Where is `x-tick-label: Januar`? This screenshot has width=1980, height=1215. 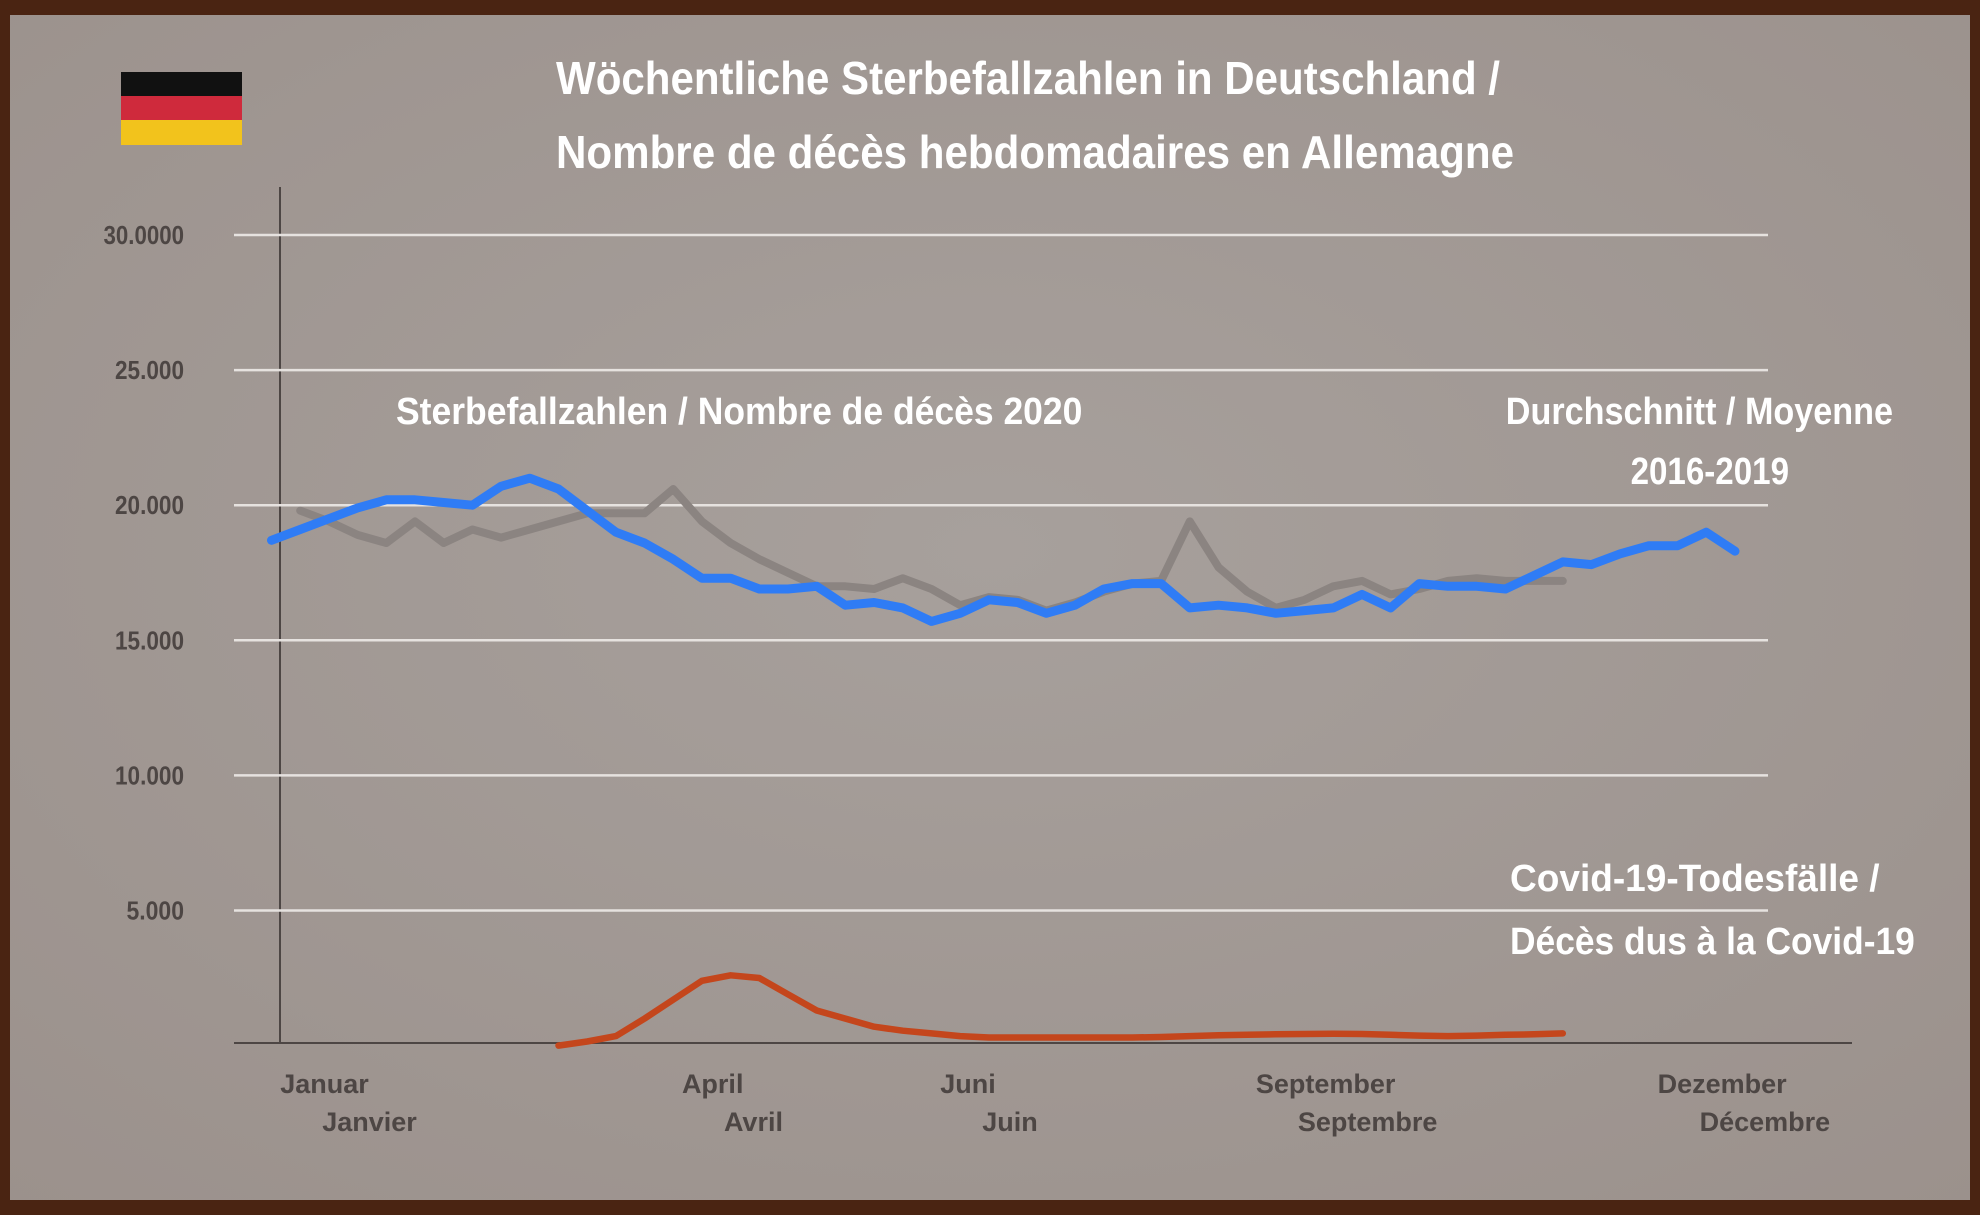 x-tick-label: Januar is located at coordinates (324, 1084).